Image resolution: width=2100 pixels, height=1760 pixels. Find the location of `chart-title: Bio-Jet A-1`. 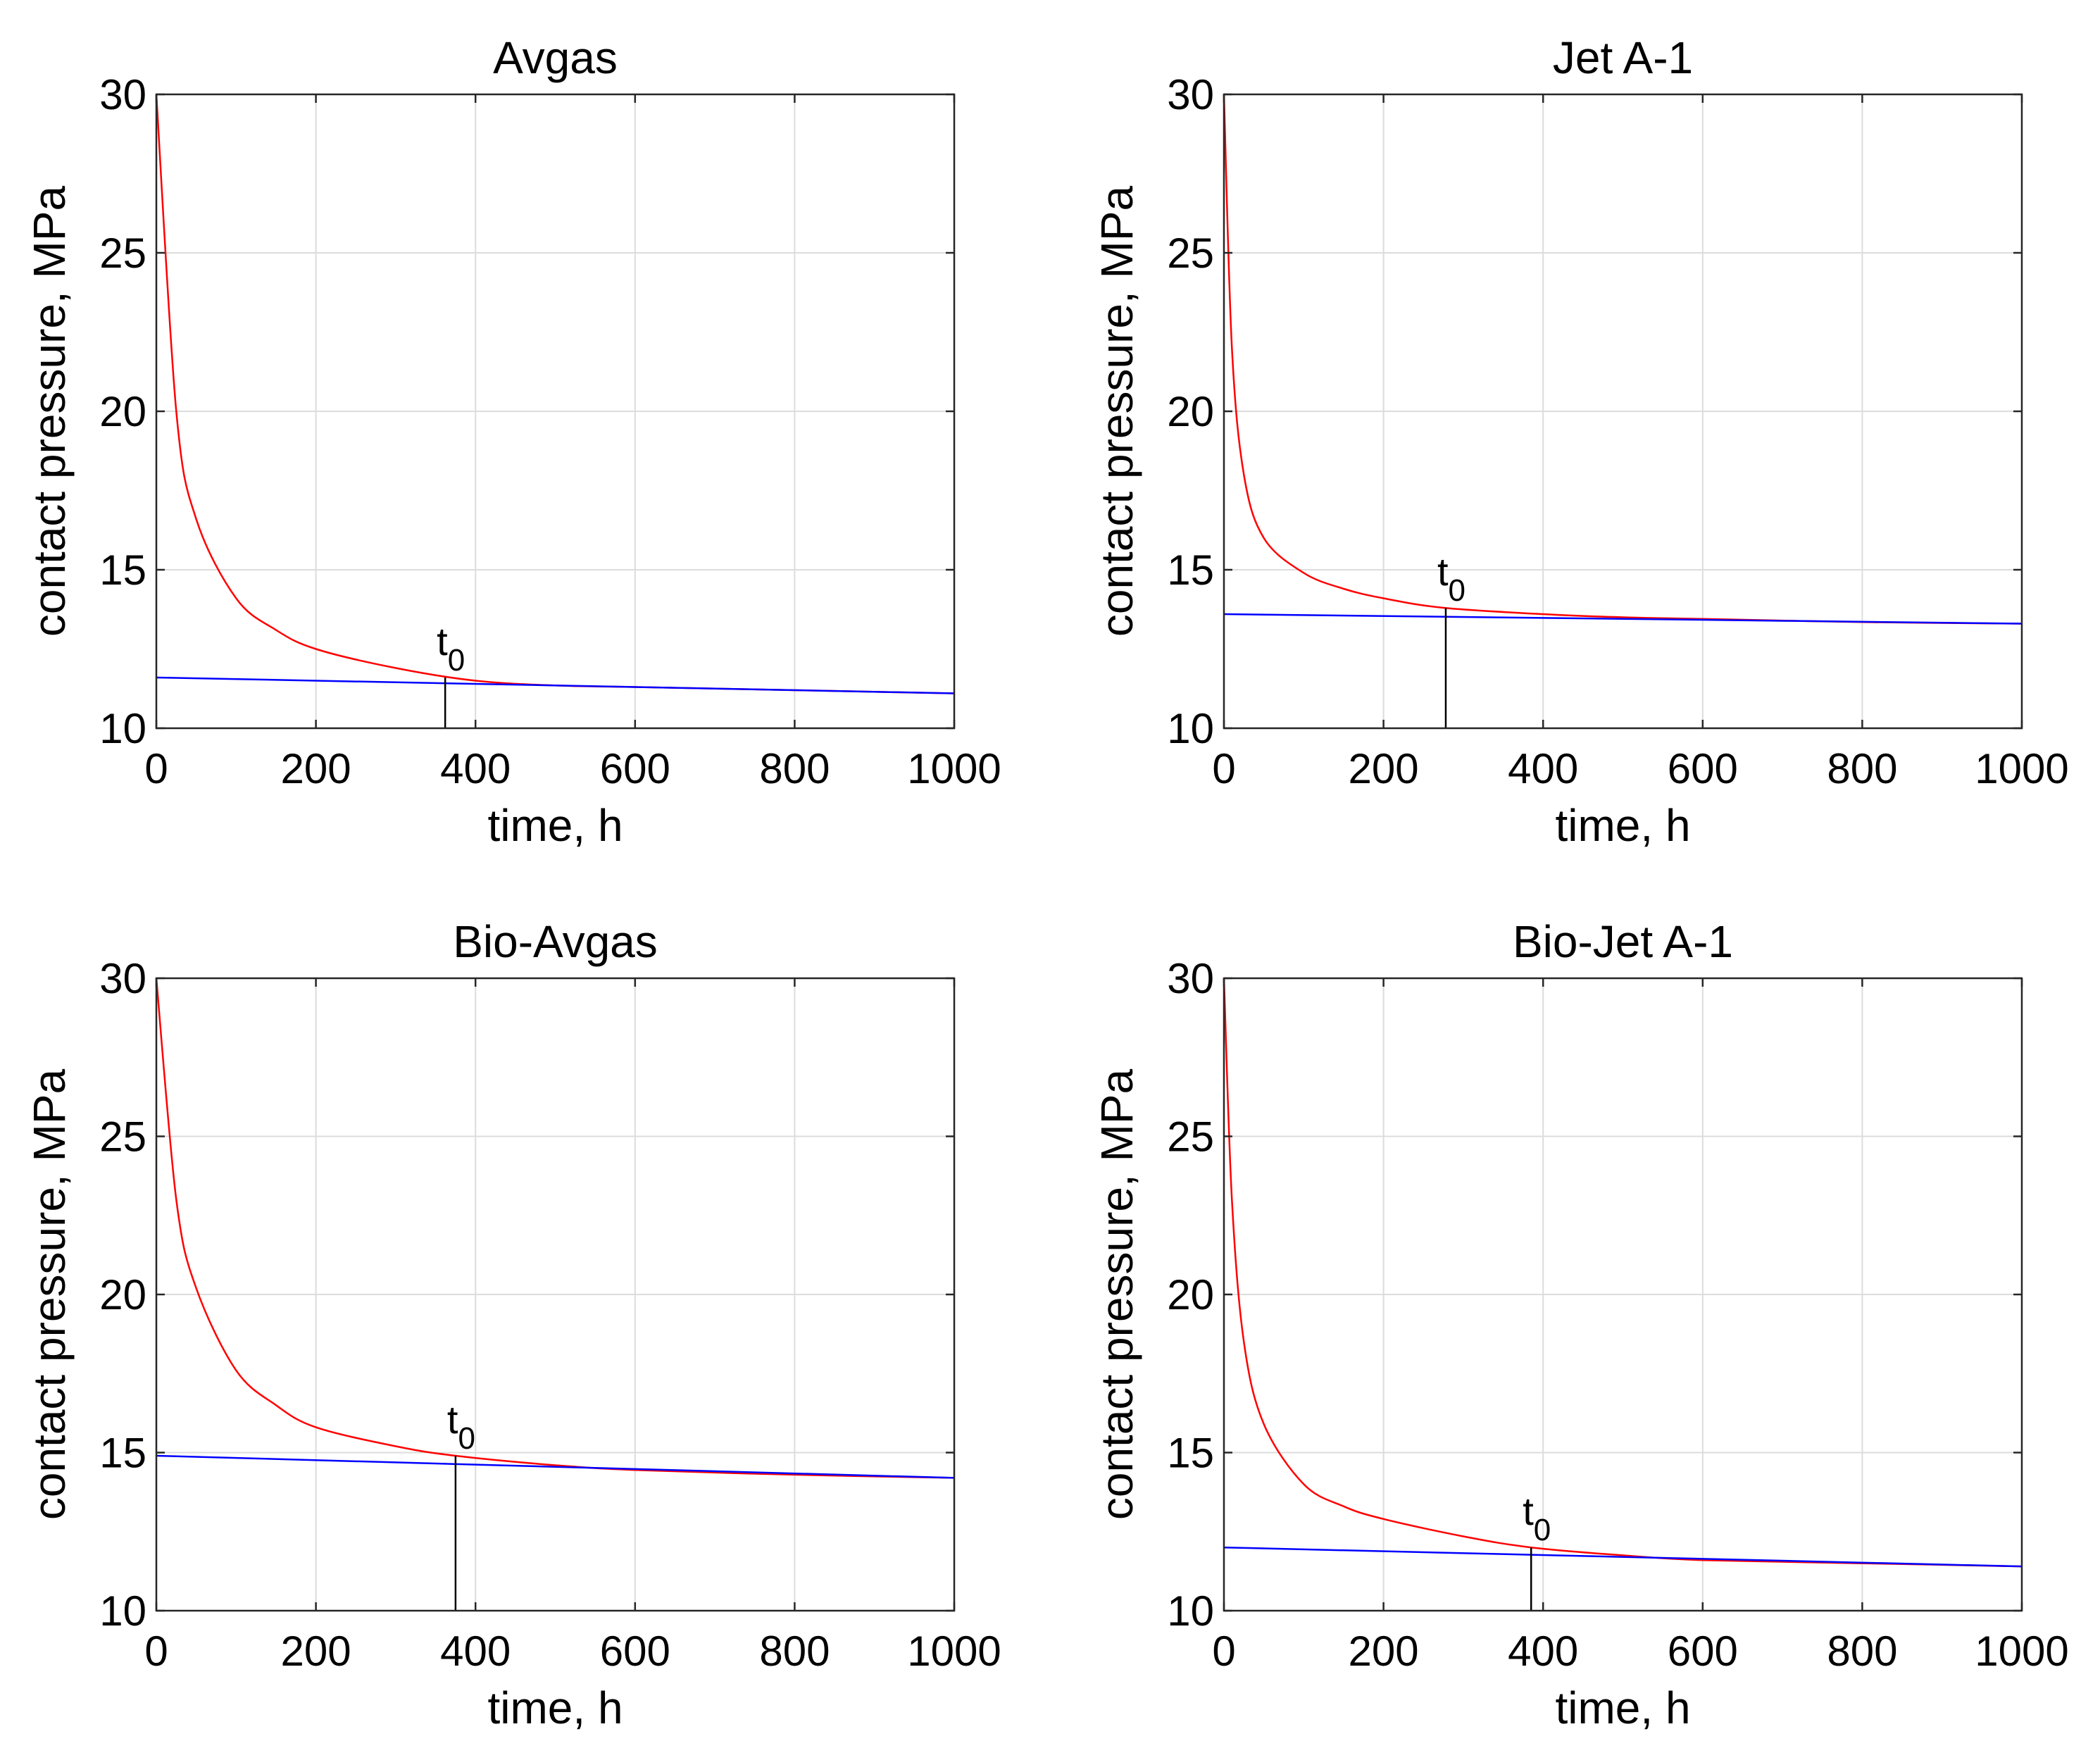

chart-title: Bio-Jet A-1 is located at coordinates (1623, 941).